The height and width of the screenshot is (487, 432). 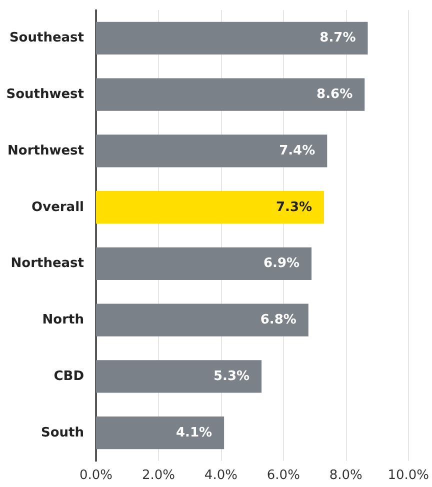 What do you see at coordinates (158, 475) in the screenshot?
I see `x-tick-label: 2.0%` at bounding box center [158, 475].